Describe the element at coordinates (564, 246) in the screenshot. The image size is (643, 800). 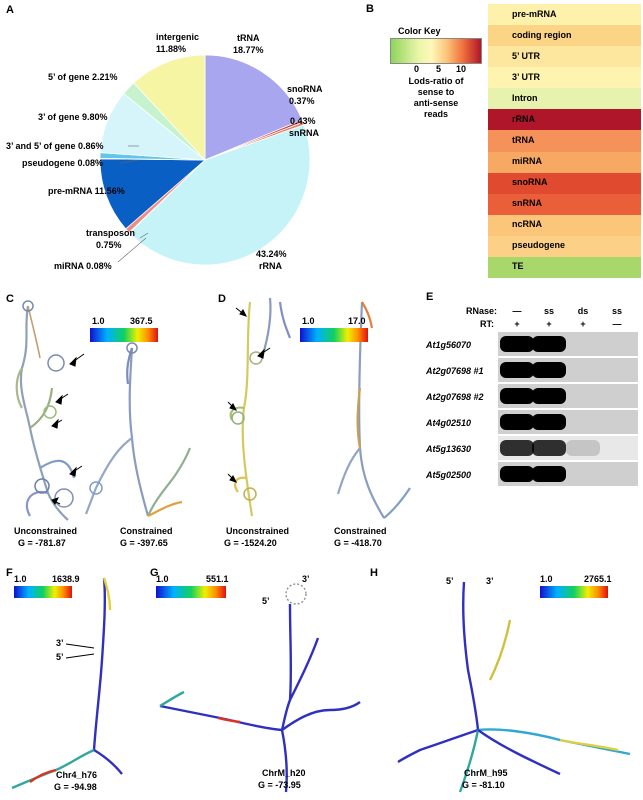
I see `heatmap-cell-11: pseudogene` at that location.